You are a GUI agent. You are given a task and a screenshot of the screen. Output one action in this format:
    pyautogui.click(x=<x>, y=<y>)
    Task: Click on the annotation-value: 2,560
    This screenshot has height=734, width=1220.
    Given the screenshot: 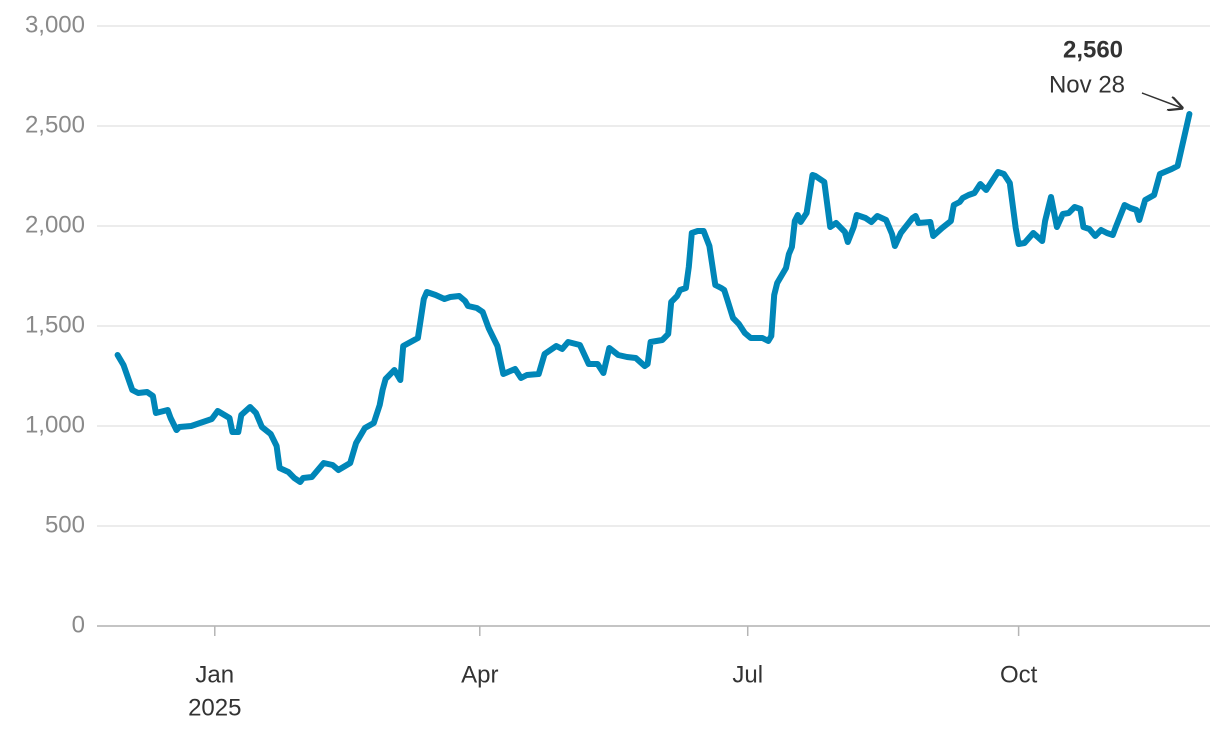 What is the action you would take?
    pyautogui.click(x=1093, y=49)
    